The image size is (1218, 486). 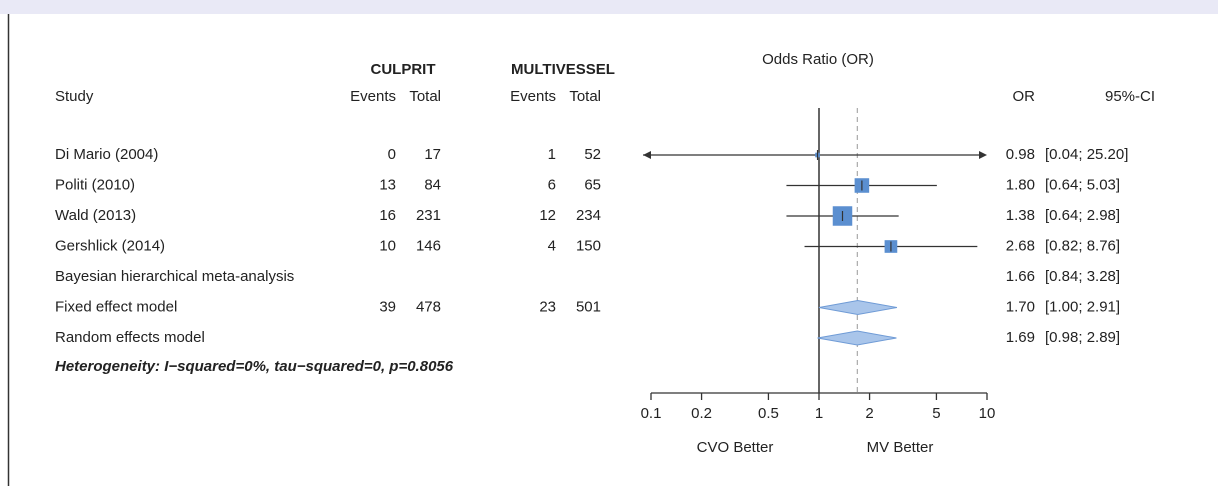 What do you see at coordinates (387, 245) in the screenshot?
I see `count: 10` at bounding box center [387, 245].